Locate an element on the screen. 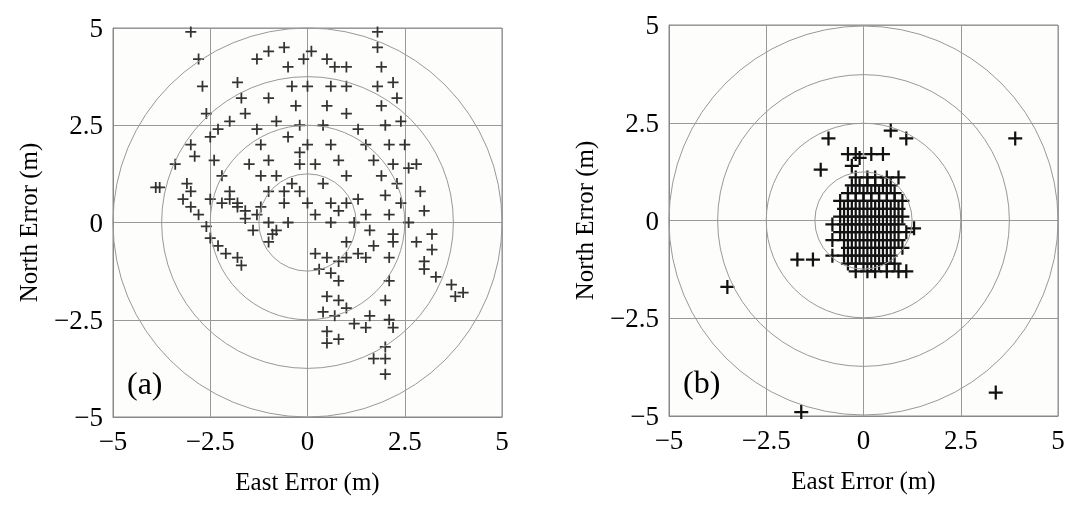 This screenshot has width=1069, height=508. annotation: (b) is located at coordinates (702, 382).